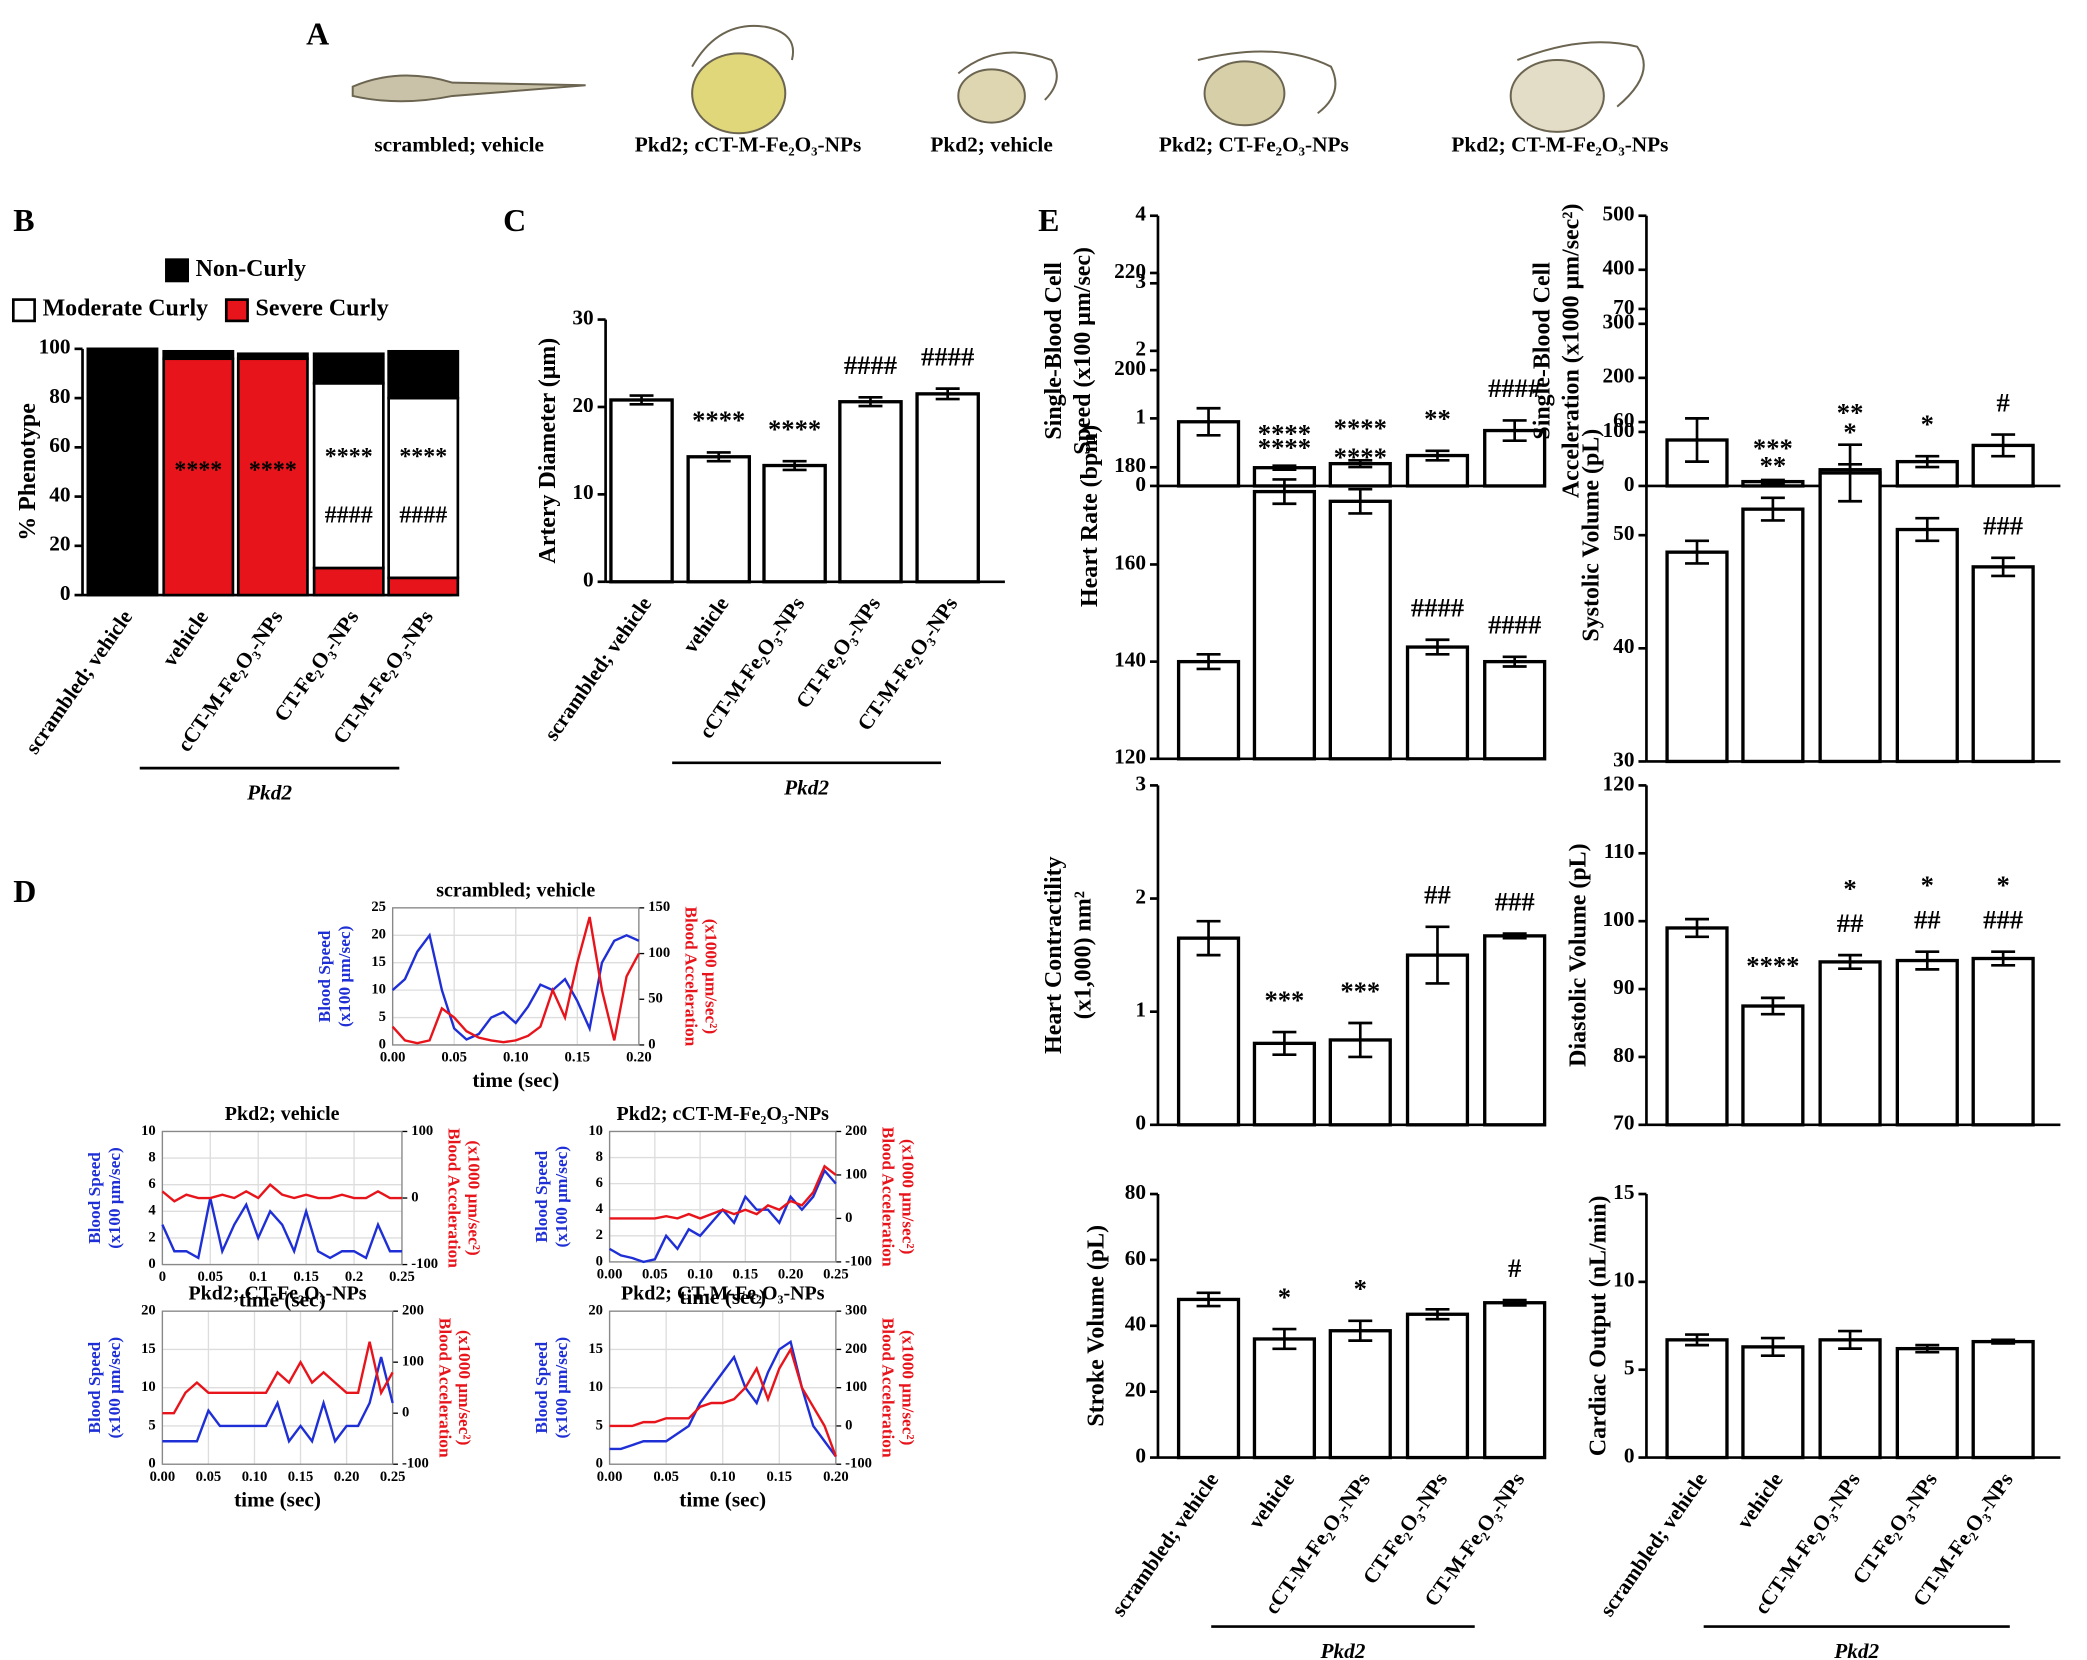  I want to click on y-axis-label: Blood Speed, so click(94, 1198).